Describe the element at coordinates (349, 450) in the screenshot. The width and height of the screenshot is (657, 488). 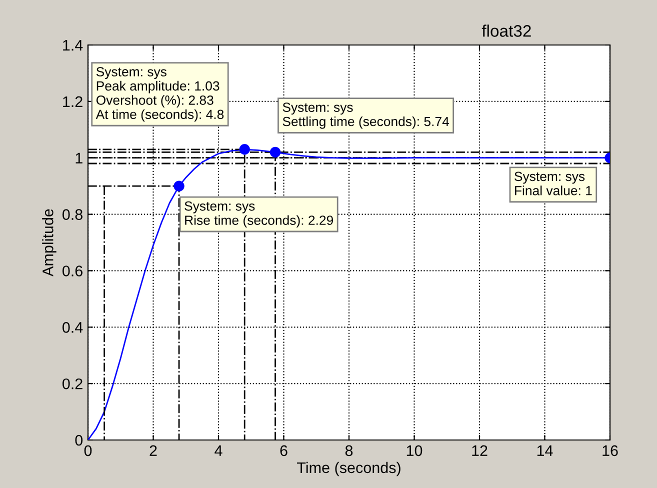
I see `x-tick-label: 8` at that location.